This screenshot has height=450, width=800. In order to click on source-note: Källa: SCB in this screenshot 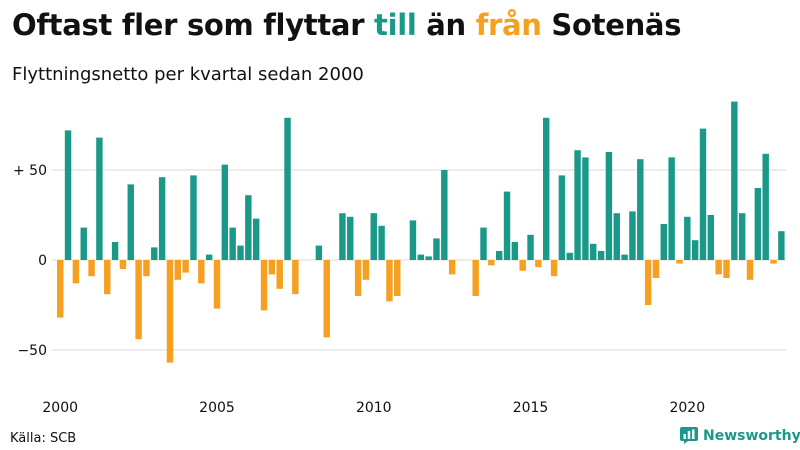, I will do `click(43, 438)`.